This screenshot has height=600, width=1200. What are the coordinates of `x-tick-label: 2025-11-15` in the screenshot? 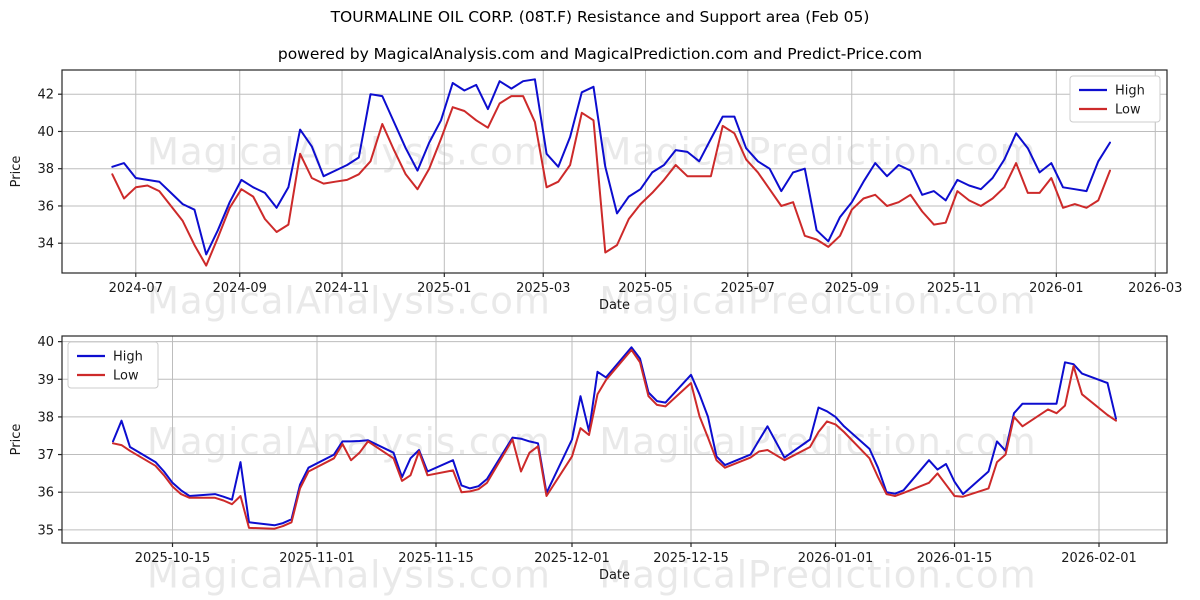 It's located at (436, 558).